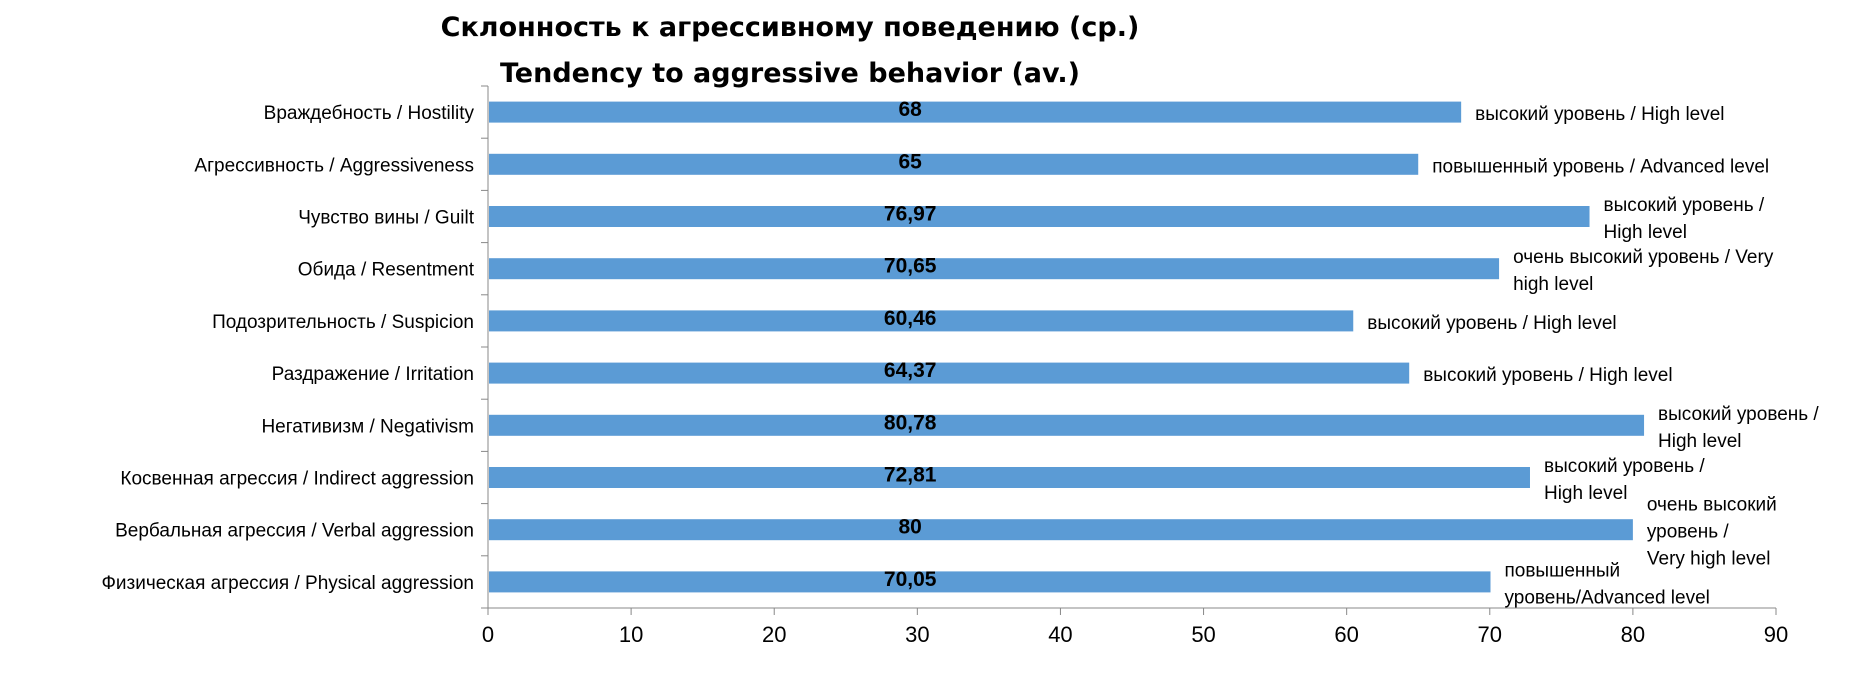  Describe the element at coordinates (790, 73) in the screenshot. I see `chart-subtitle: Tendency to aggressive behavior (av.)` at that location.